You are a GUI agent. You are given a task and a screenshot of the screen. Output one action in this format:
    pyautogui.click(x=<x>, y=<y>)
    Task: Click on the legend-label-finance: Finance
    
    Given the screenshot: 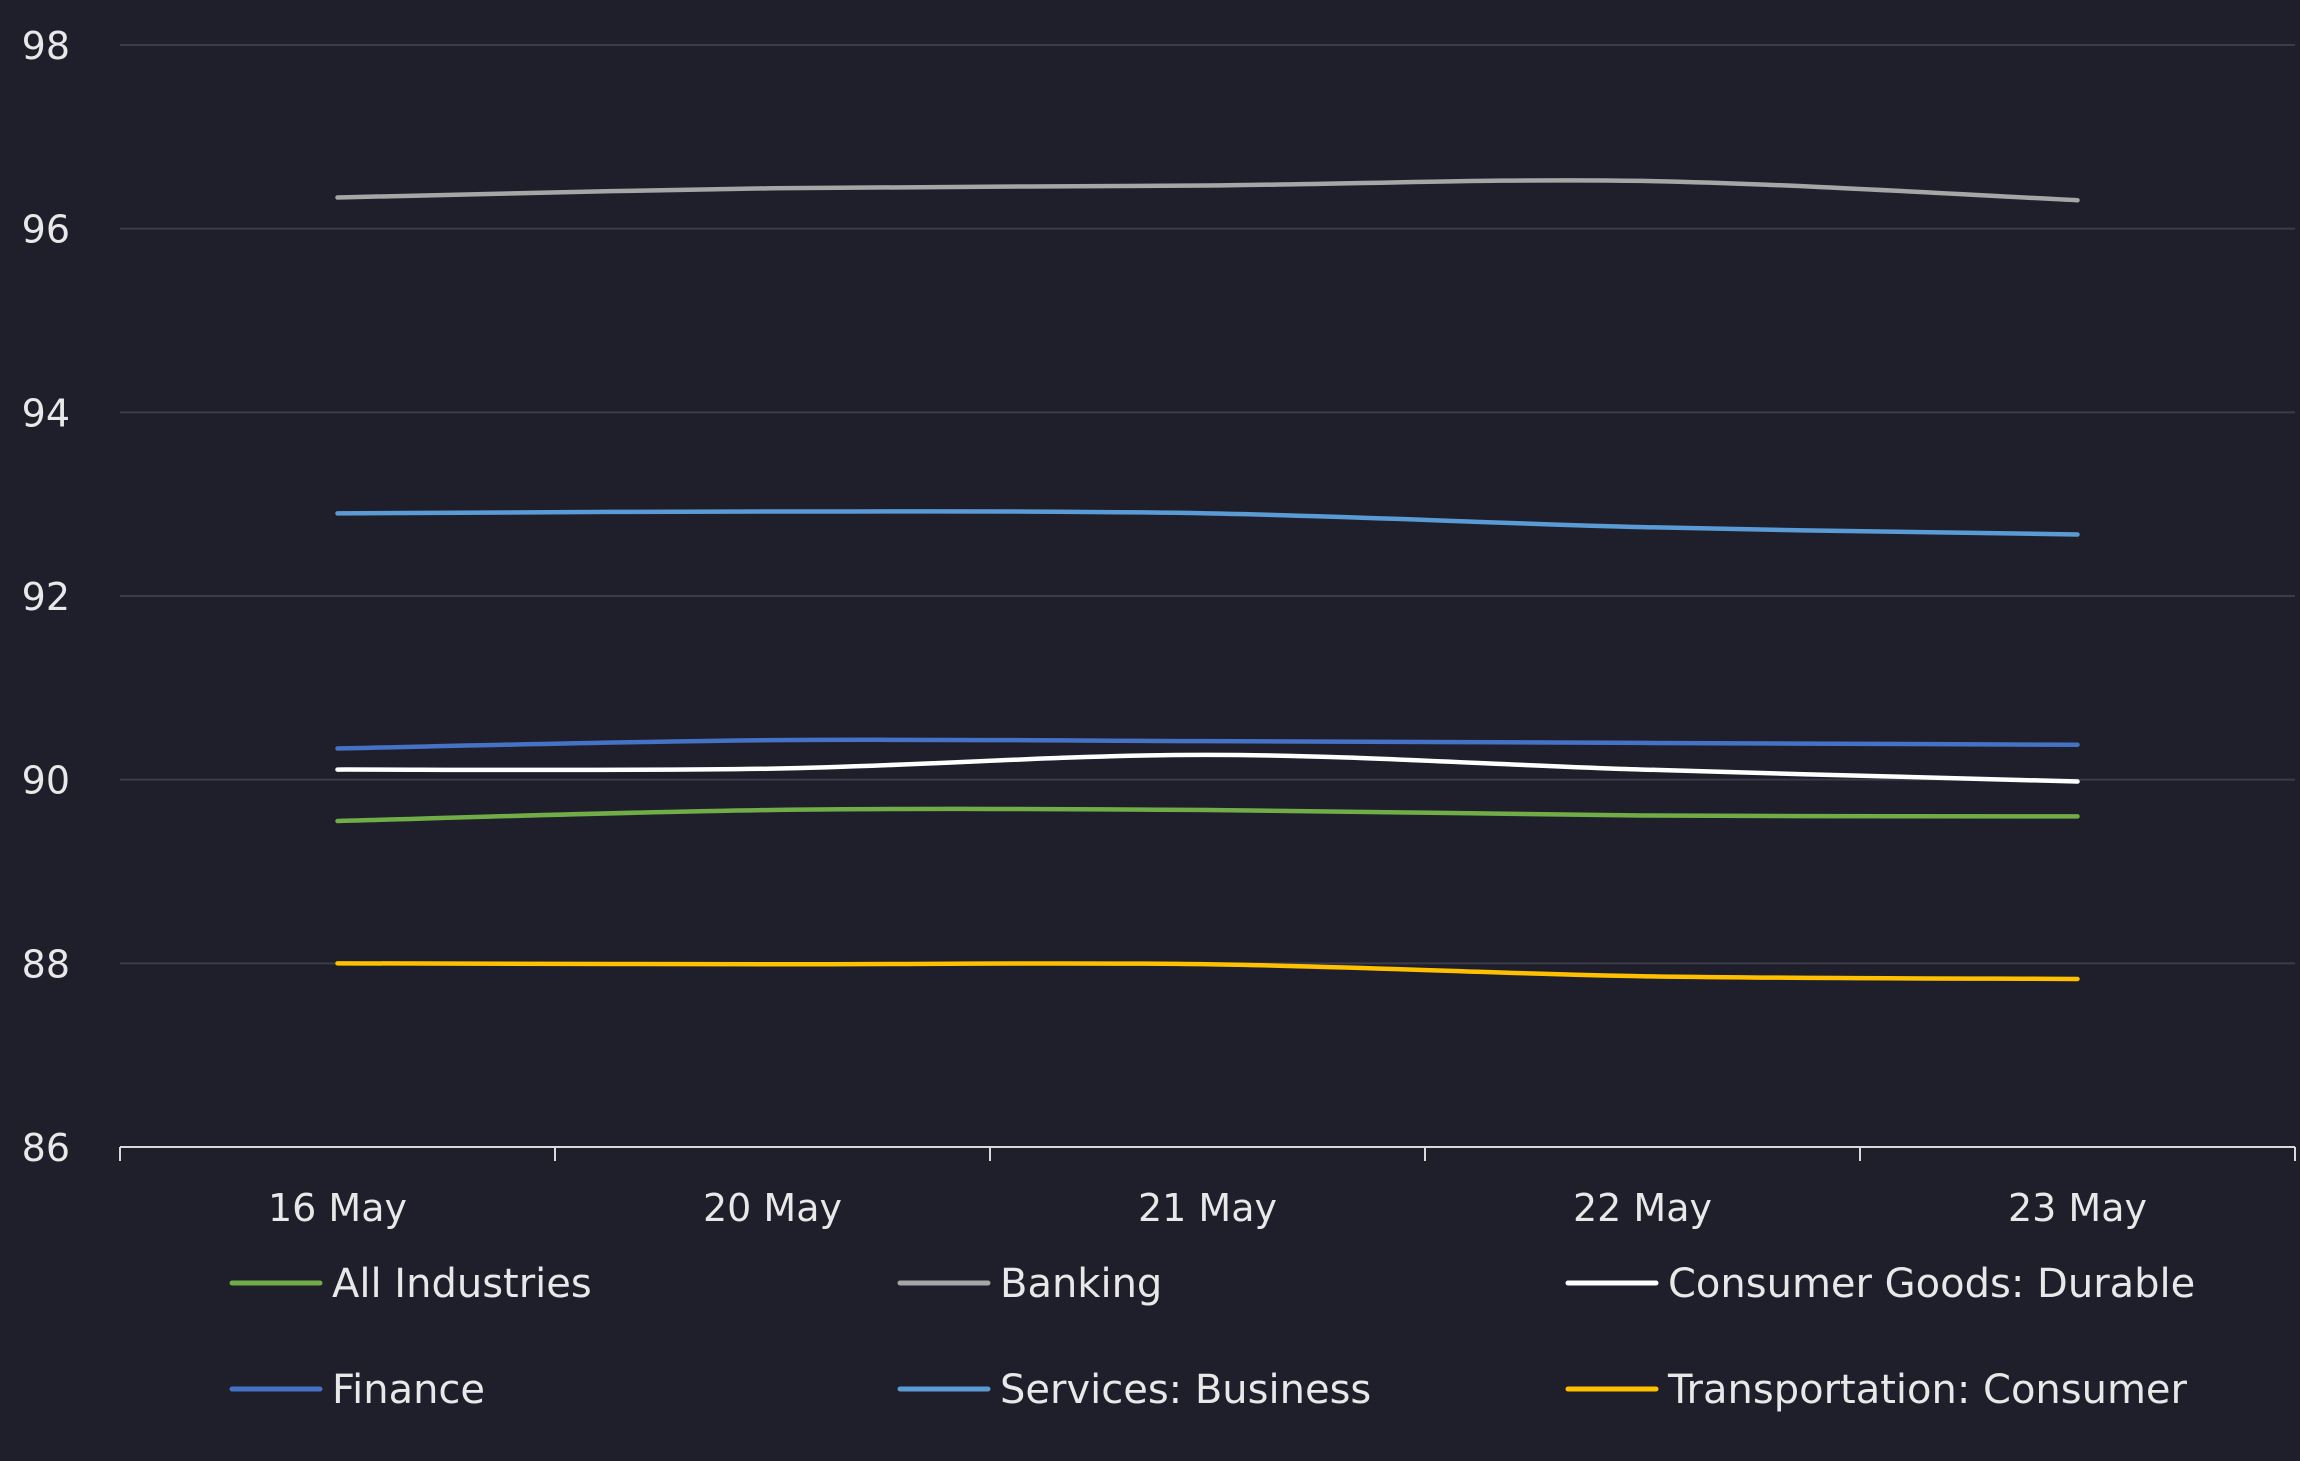 What is the action you would take?
    pyautogui.click(x=408, y=1390)
    